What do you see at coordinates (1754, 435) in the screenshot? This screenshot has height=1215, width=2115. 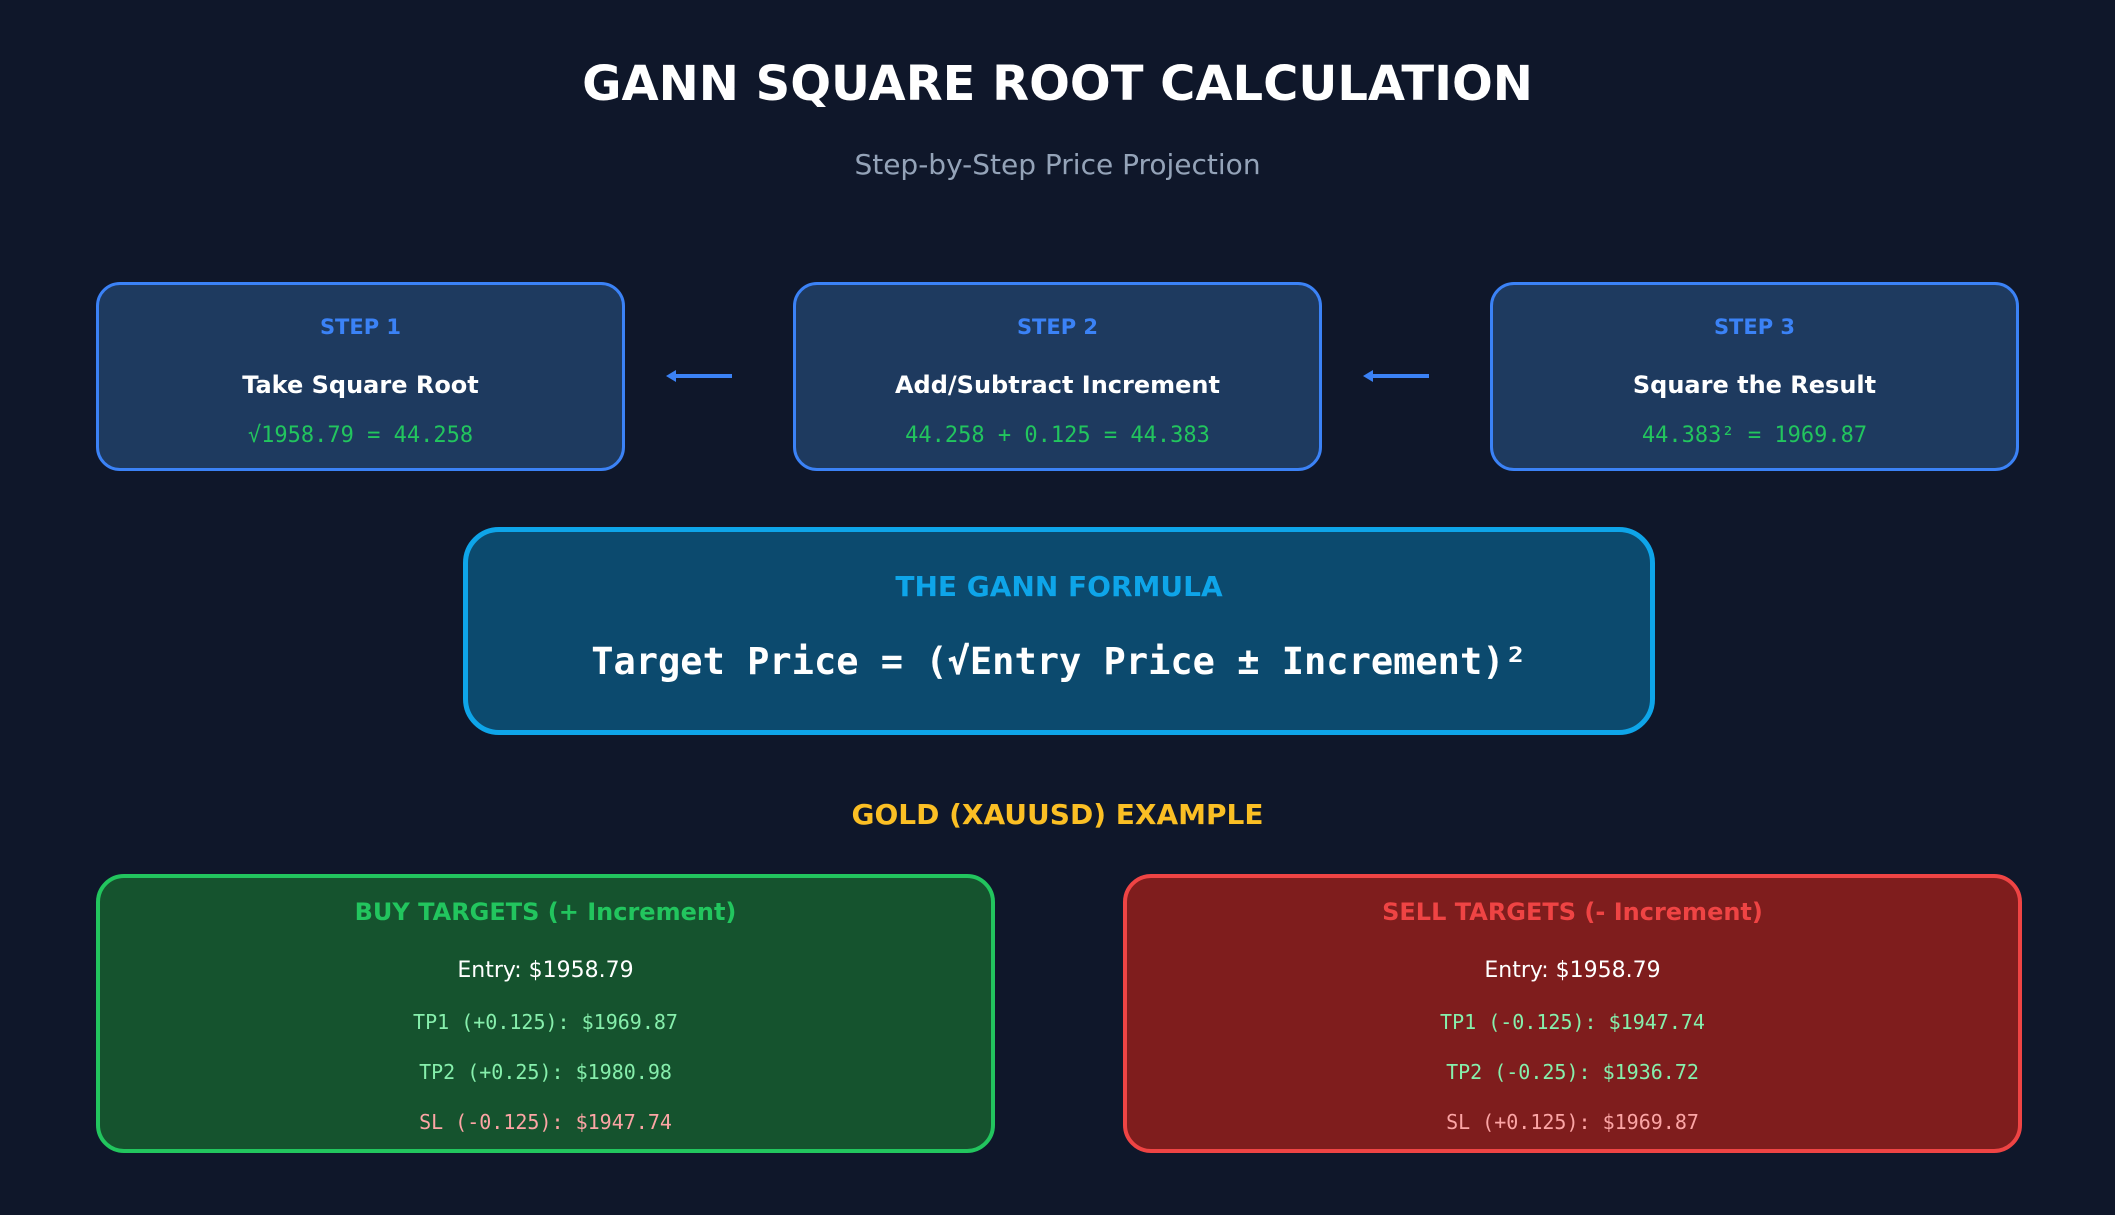 I see `step-equation: 44.383² = 1969.87` at bounding box center [1754, 435].